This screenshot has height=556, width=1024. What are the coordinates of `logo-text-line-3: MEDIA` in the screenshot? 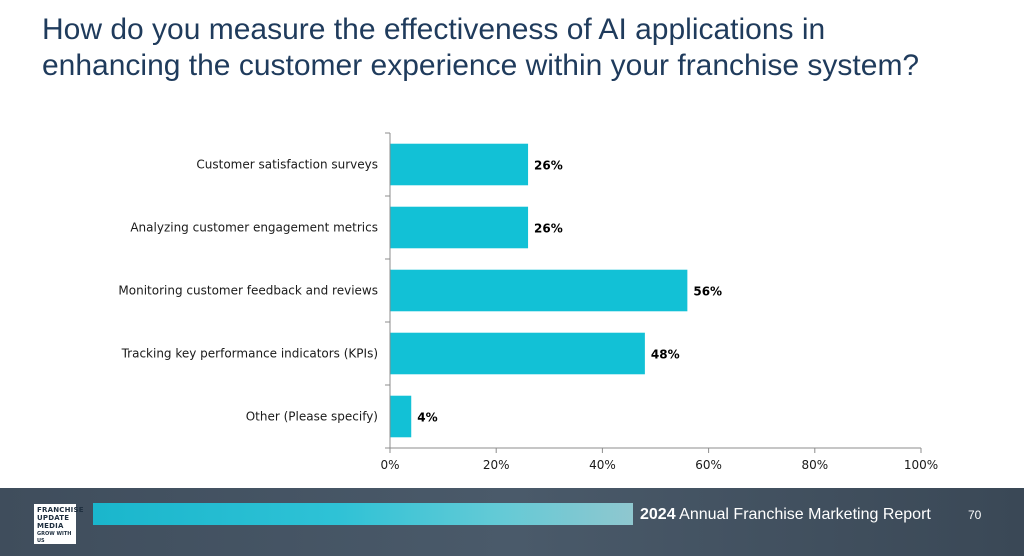 It's located at (50, 526).